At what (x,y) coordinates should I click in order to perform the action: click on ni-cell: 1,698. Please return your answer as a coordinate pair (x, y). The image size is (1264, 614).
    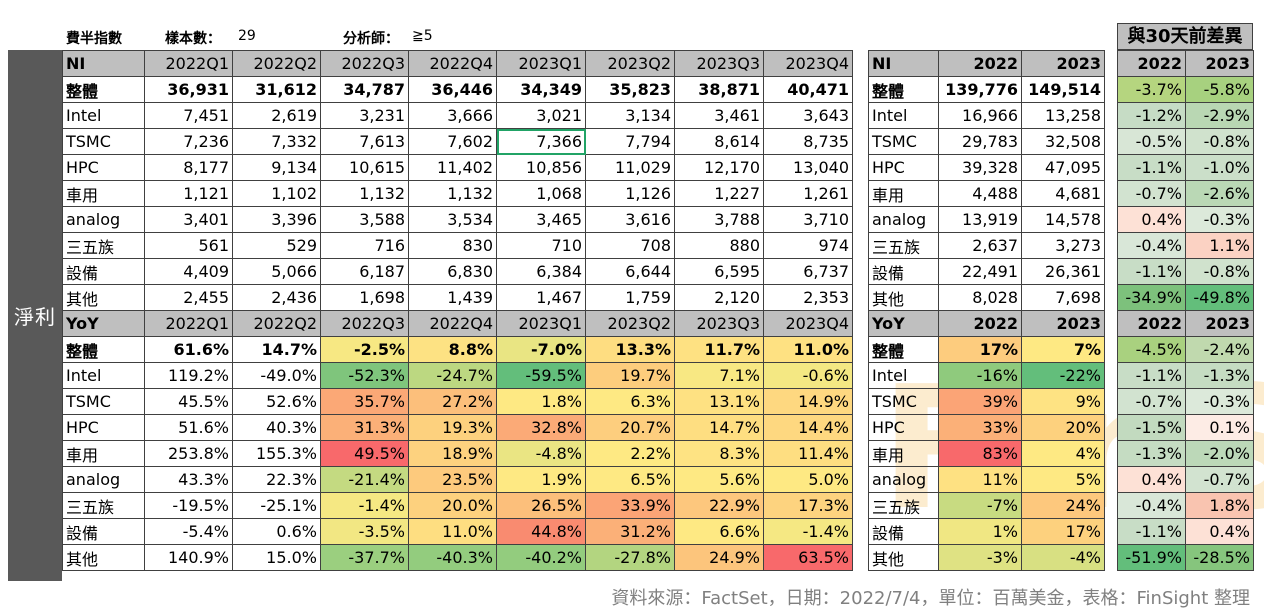
    Looking at the image, I should click on (364, 297).